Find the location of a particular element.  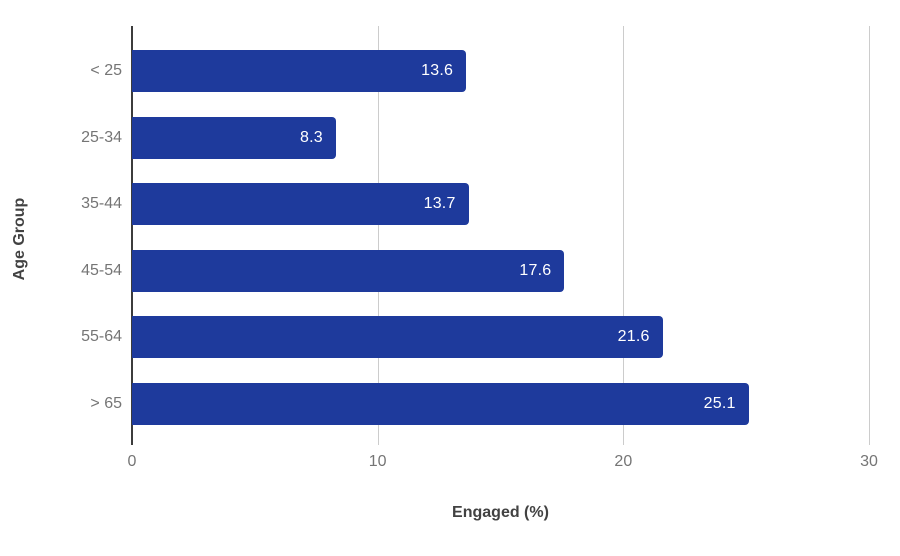

bar->65: 25.1 is located at coordinates (440, 403).